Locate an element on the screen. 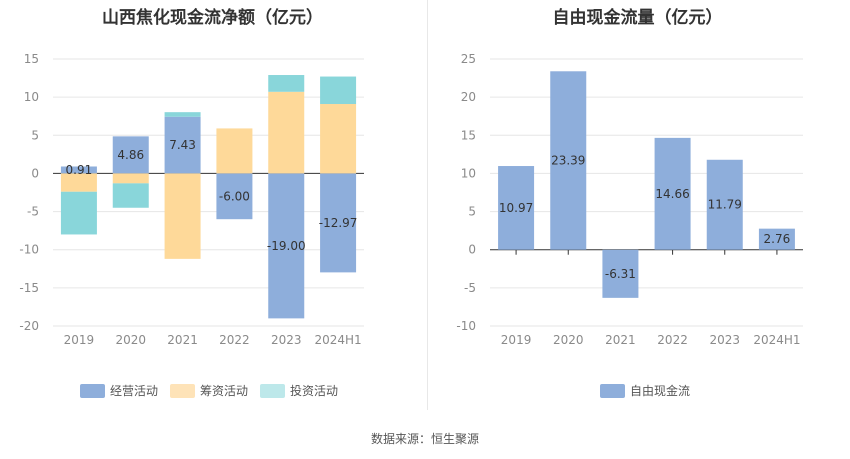 The height and width of the screenshot is (459, 850). legend-item-operating: 经营活动 is located at coordinates (119, 390).